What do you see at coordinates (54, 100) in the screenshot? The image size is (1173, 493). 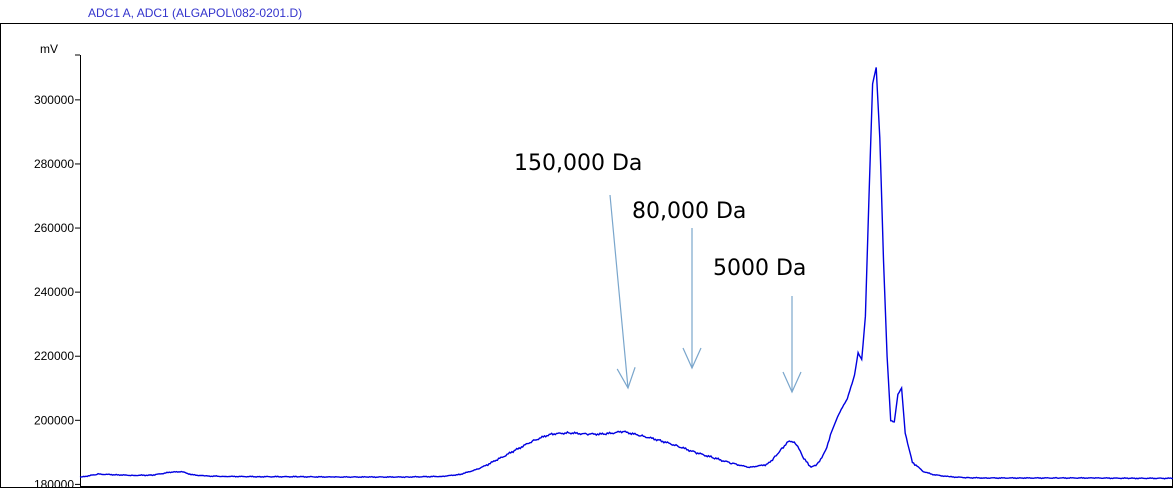 I see `y-tick-label: 300000` at bounding box center [54, 100].